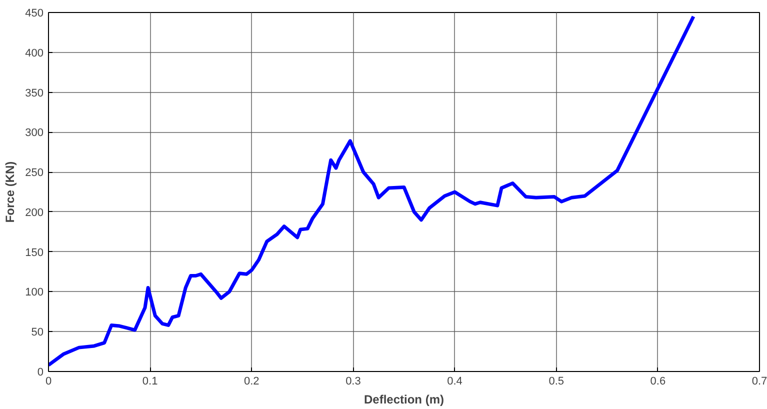 Image resolution: width=767 pixels, height=409 pixels. Describe the element at coordinates (40, 372) in the screenshot. I see `y-tick-label: 0` at that location.